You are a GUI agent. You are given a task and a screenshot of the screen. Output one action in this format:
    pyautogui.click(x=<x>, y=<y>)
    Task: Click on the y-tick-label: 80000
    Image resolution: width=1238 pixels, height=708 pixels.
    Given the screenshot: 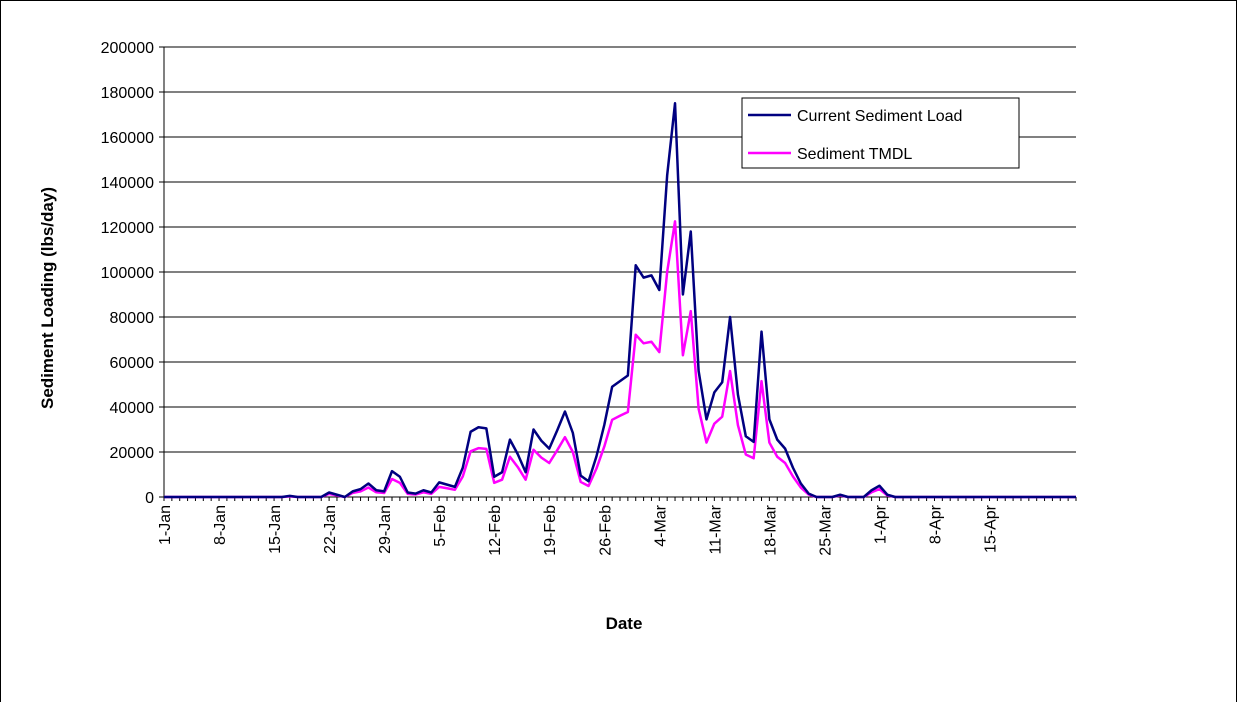 What is the action you would take?
    pyautogui.click(x=132, y=318)
    